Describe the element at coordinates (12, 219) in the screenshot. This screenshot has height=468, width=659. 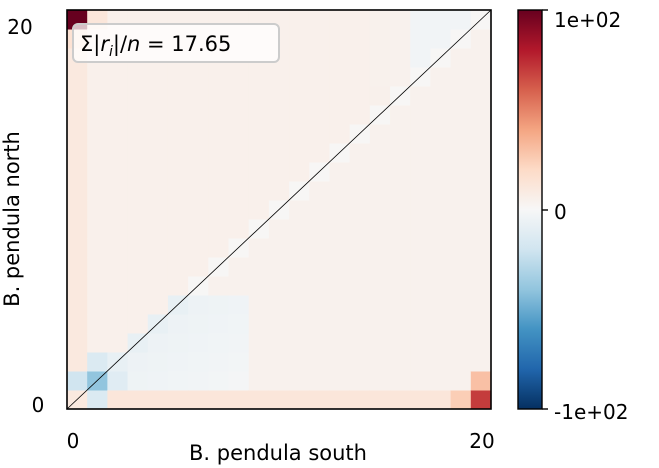
I see `y-axis-label: B. pendula north` at that location.